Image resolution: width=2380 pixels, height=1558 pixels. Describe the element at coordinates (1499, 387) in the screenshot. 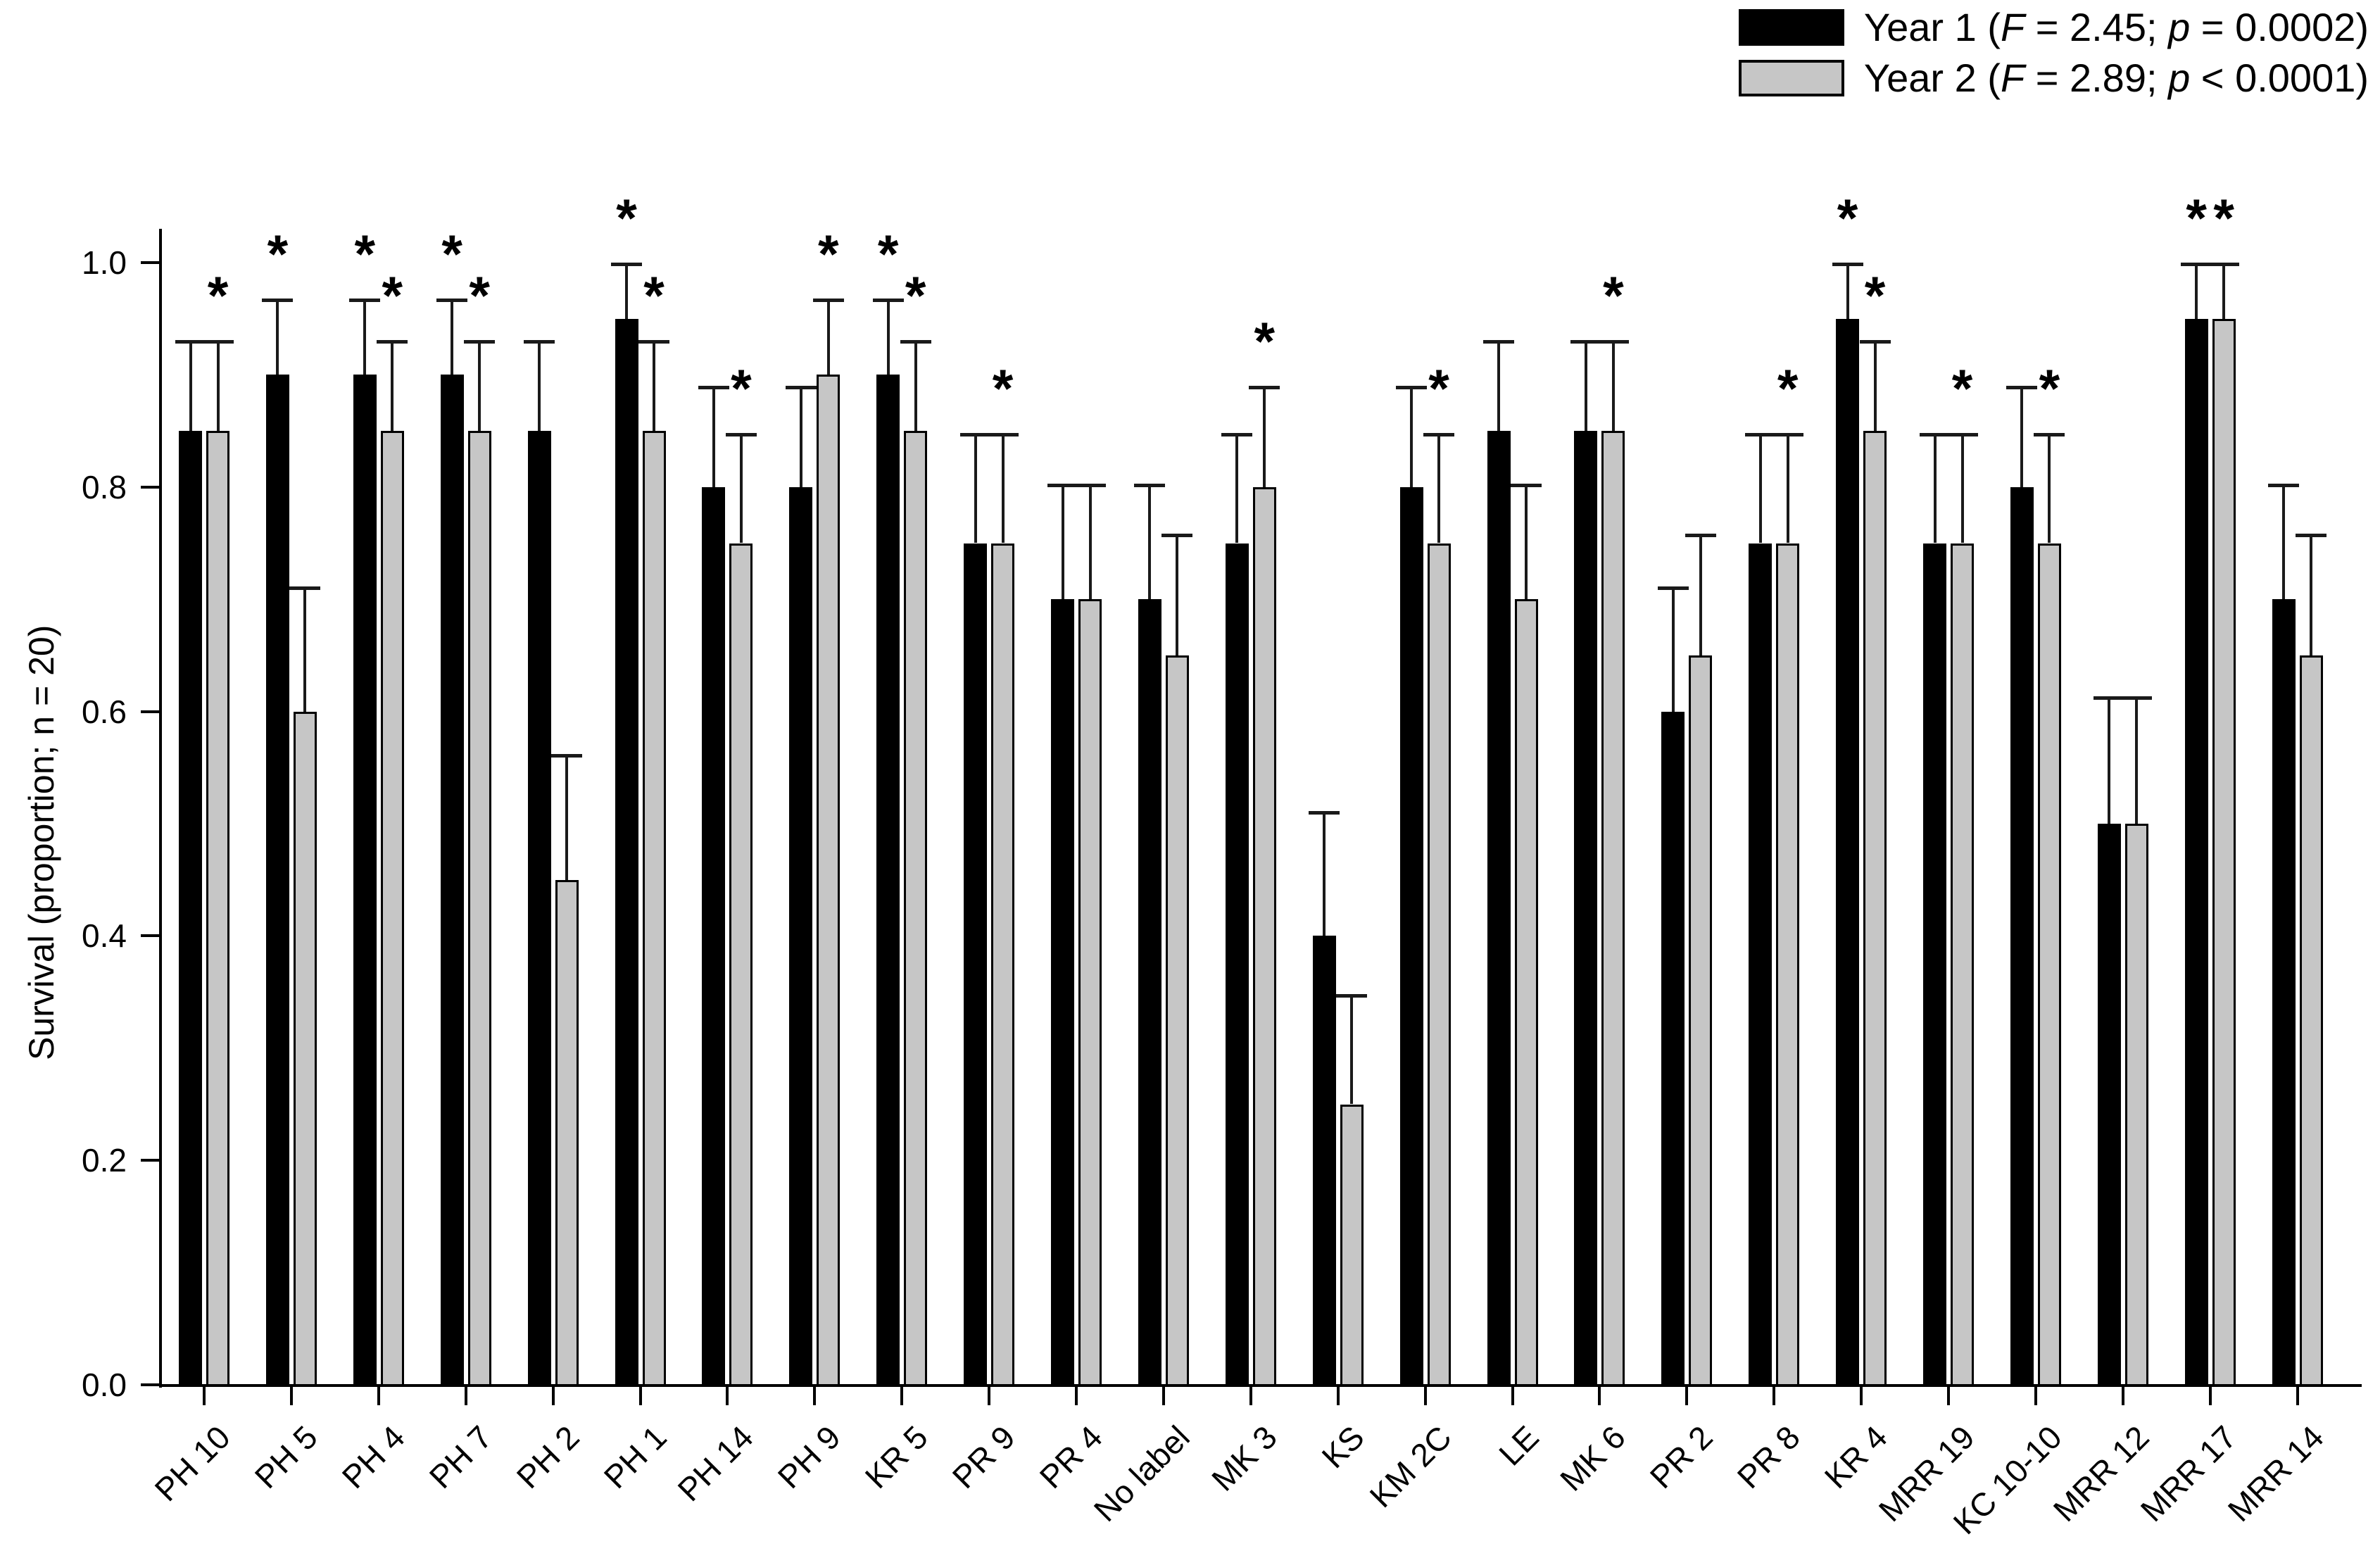

I see `year-1-error-bar-le` at that location.